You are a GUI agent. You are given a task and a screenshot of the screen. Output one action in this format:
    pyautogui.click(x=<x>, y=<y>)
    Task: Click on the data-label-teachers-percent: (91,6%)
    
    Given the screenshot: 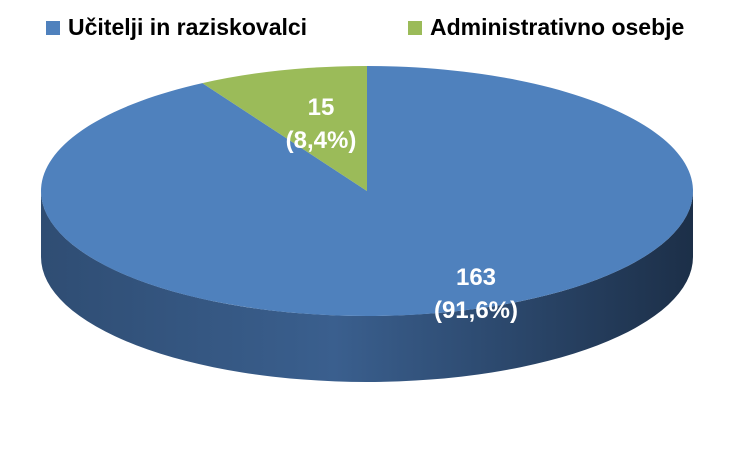 What is the action you would take?
    pyautogui.click(x=476, y=310)
    